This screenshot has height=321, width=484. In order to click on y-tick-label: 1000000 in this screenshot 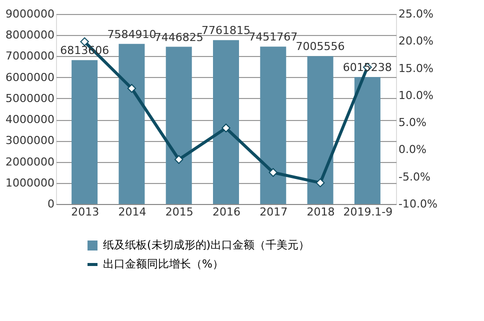, I will do `click(30, 183)`.